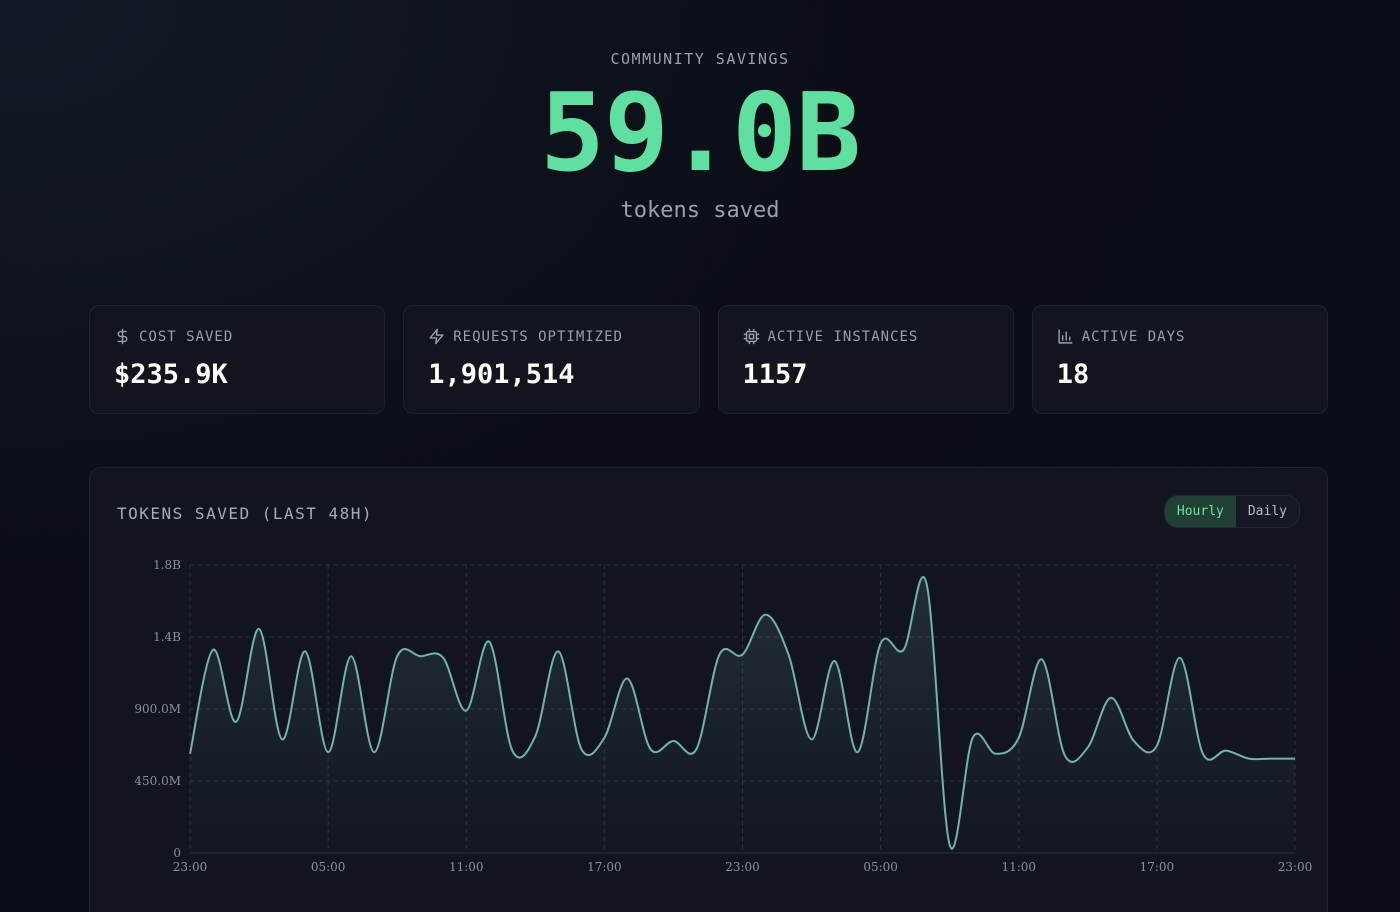 This screenshot has height=912, width=1400. What do you see at coordinates (177, 853) in the screenshot?
I see `y-tick-label: 0` at bounding box center [177, 853].